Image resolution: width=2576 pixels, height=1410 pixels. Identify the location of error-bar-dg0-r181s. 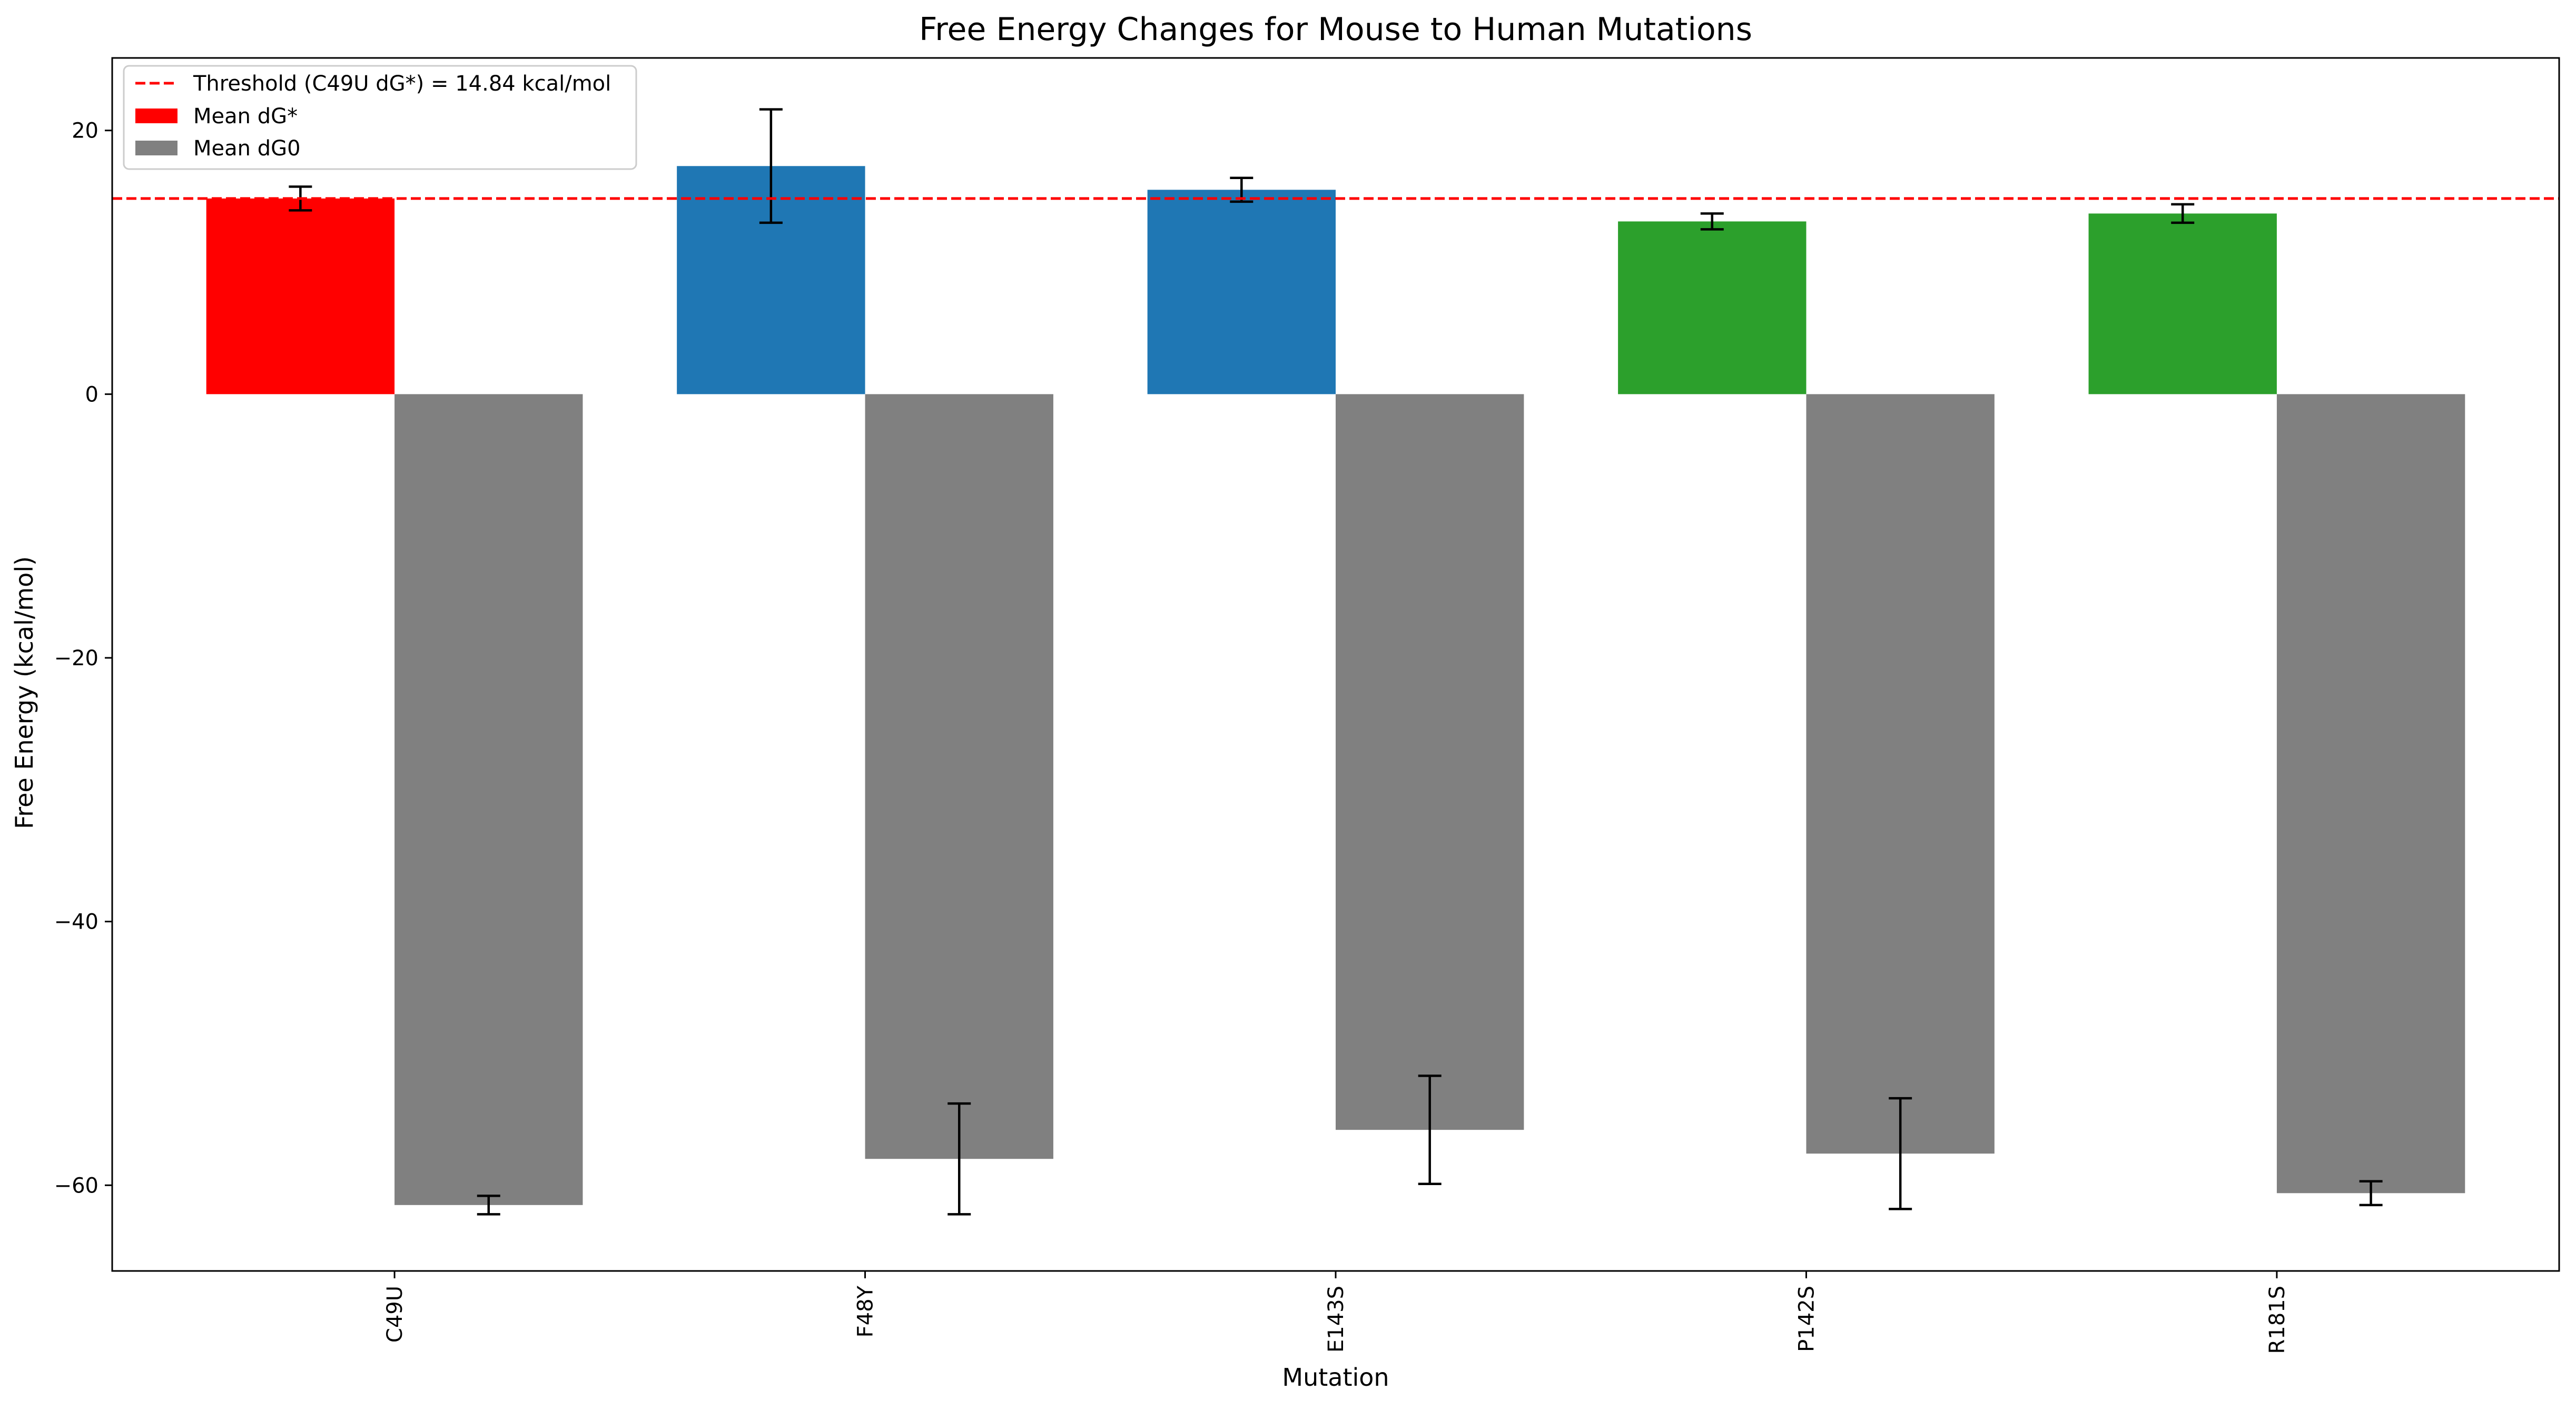
(2371, 1193).